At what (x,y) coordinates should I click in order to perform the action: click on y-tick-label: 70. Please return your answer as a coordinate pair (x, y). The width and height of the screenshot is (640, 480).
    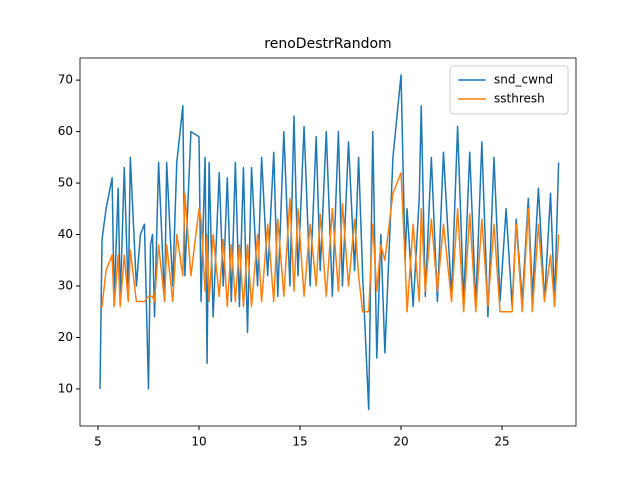
    Looking at the image, I should click on (65, 80).